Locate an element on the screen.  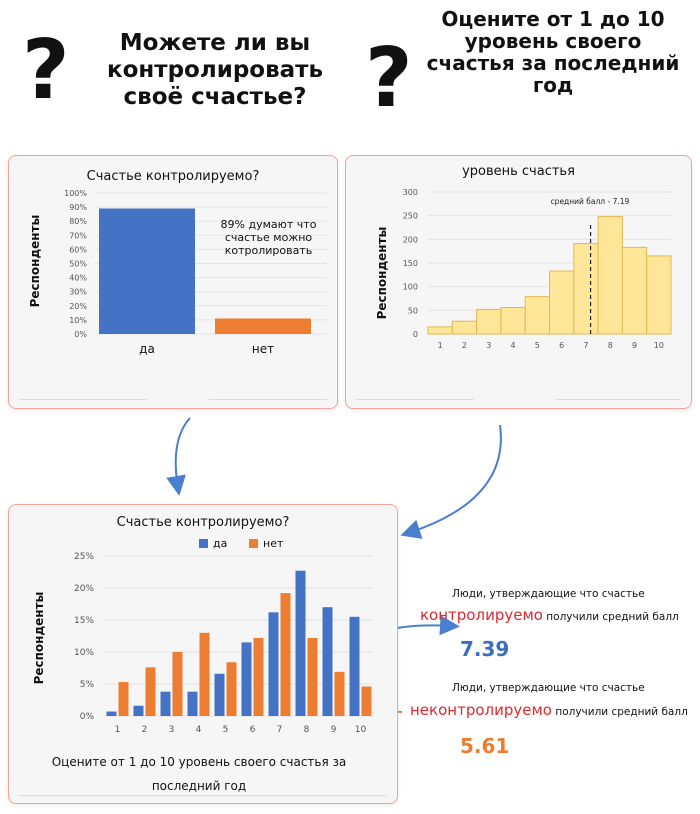
y-tick-label: 70% is located at coordinates (78, 235).